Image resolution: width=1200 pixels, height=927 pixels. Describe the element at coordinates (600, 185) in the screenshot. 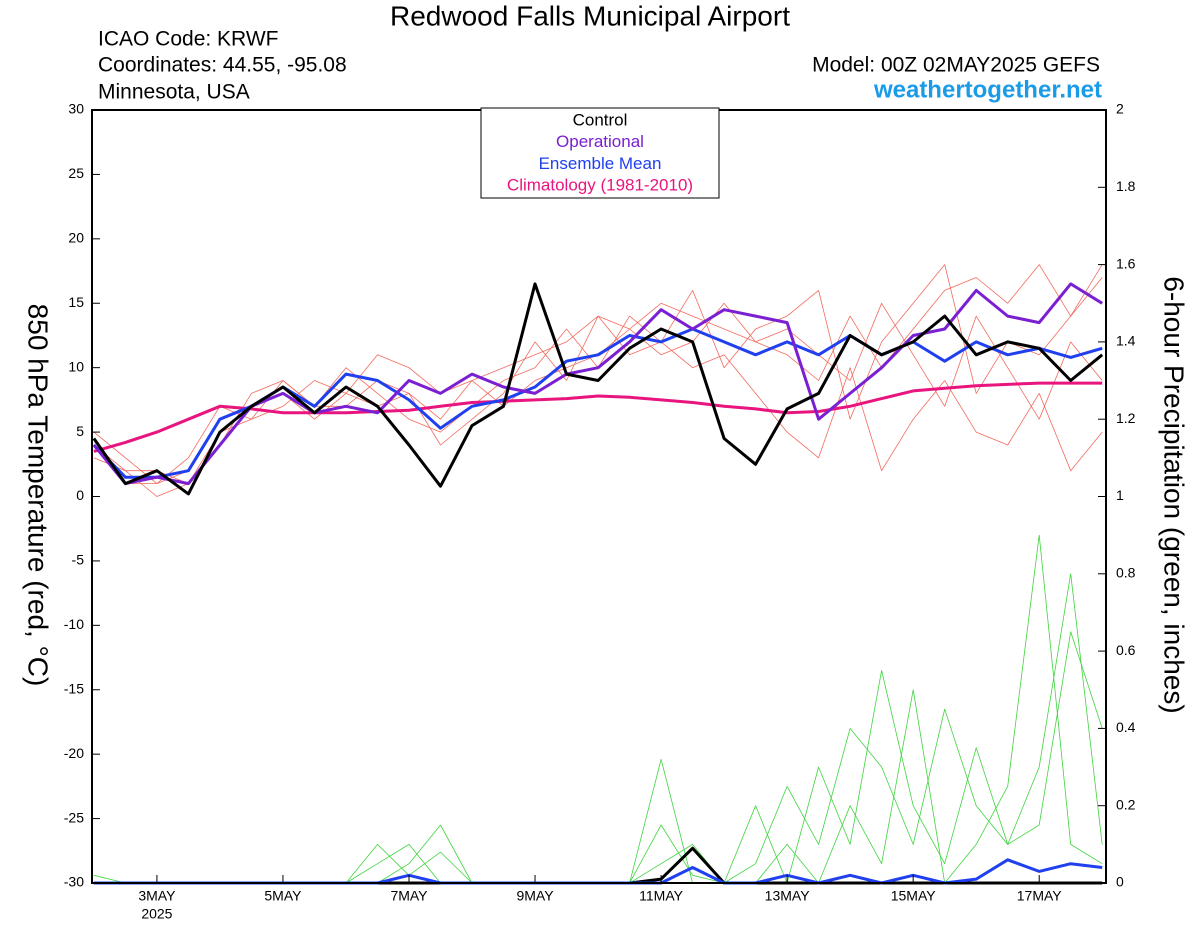

I see `legend-entry: Climatology (1981-2010)` at that location.